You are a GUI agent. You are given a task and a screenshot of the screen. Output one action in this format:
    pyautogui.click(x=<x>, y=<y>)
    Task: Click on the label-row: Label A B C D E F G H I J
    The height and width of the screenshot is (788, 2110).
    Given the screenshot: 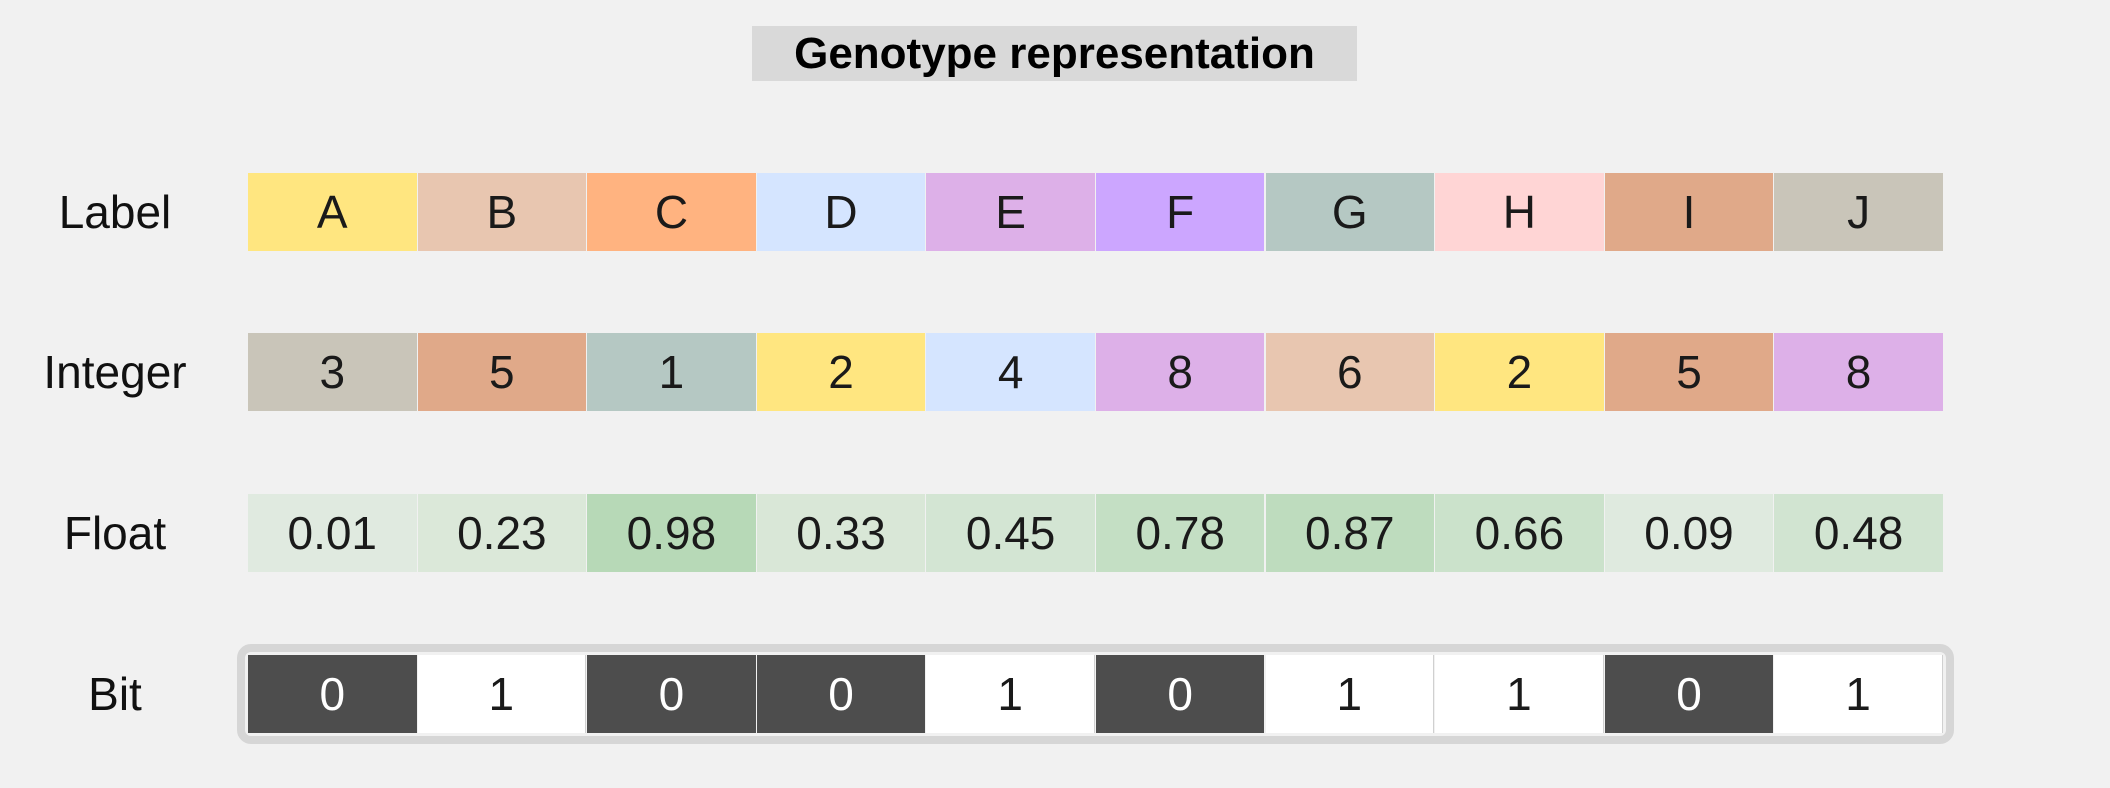 What is the action you would take?
    pyautogui.click(x=1055, y=212)
    